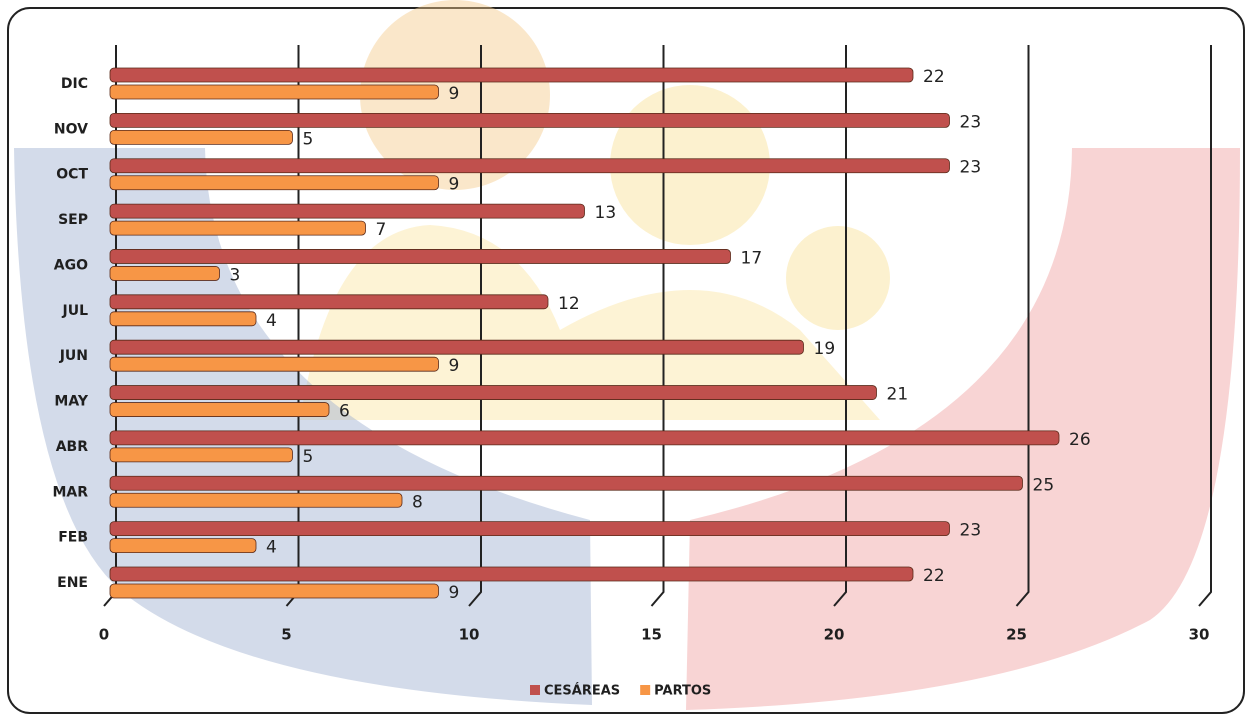 The image size is (1251, 725). Describe the element at coordinates (898, 395) in the screenshot. I see `data-label: 21` at that location.